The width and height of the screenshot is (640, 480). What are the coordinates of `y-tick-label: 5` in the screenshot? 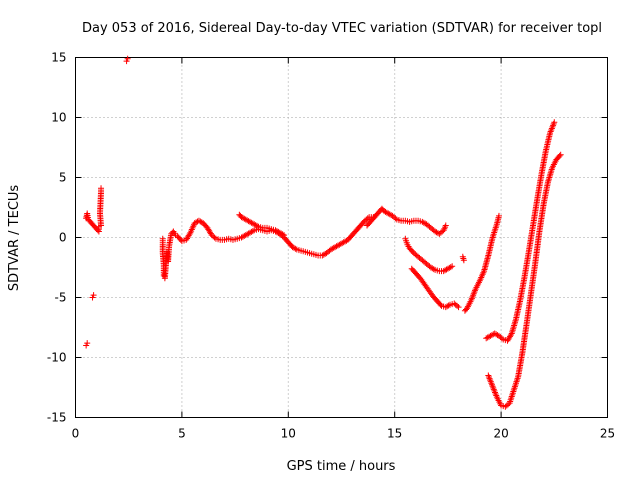 It's located at (63, 178).